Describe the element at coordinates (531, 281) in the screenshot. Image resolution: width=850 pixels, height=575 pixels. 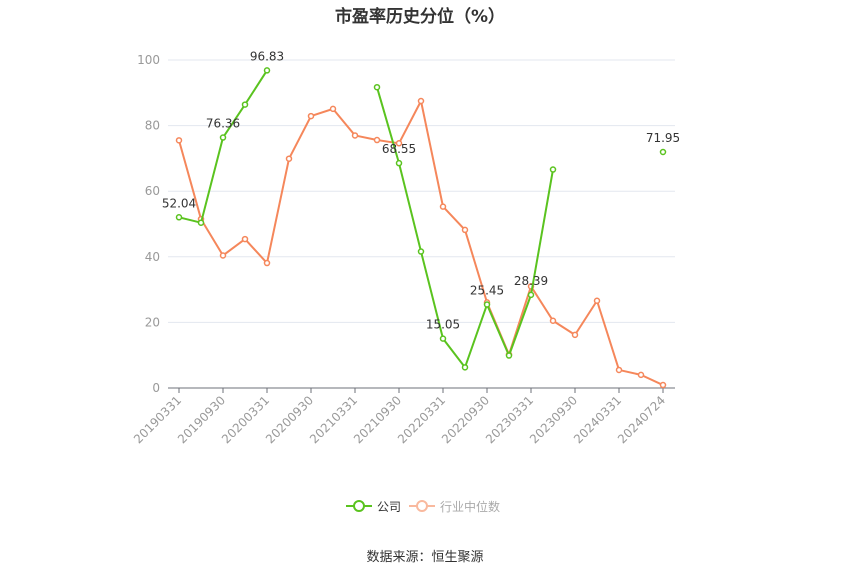
I see `data-label: 28.39` at that location.